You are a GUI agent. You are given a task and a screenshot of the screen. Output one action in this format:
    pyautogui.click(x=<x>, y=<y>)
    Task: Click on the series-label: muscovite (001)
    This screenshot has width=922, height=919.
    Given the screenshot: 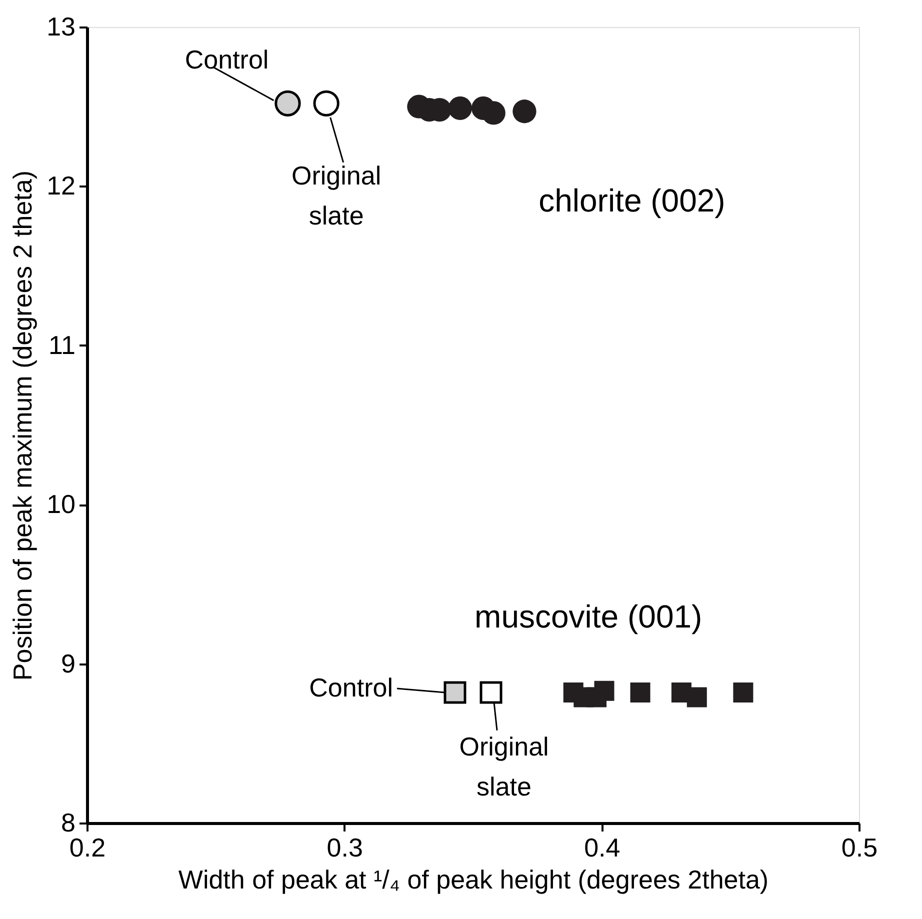 What is the action you would take?
    pyautogui.click(x=588, y=616)
    